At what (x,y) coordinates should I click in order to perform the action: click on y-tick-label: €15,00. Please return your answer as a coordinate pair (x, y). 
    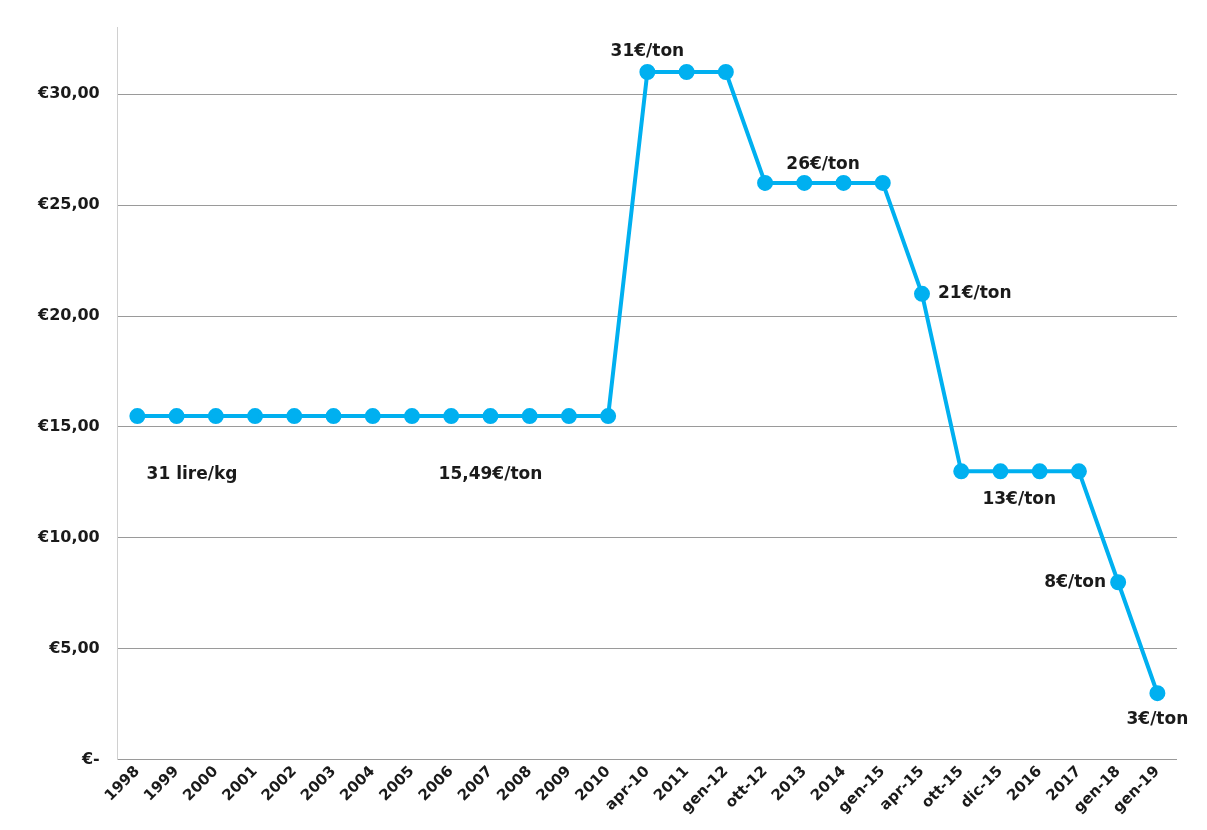
    Looking at the image, I should click on (68, 426).